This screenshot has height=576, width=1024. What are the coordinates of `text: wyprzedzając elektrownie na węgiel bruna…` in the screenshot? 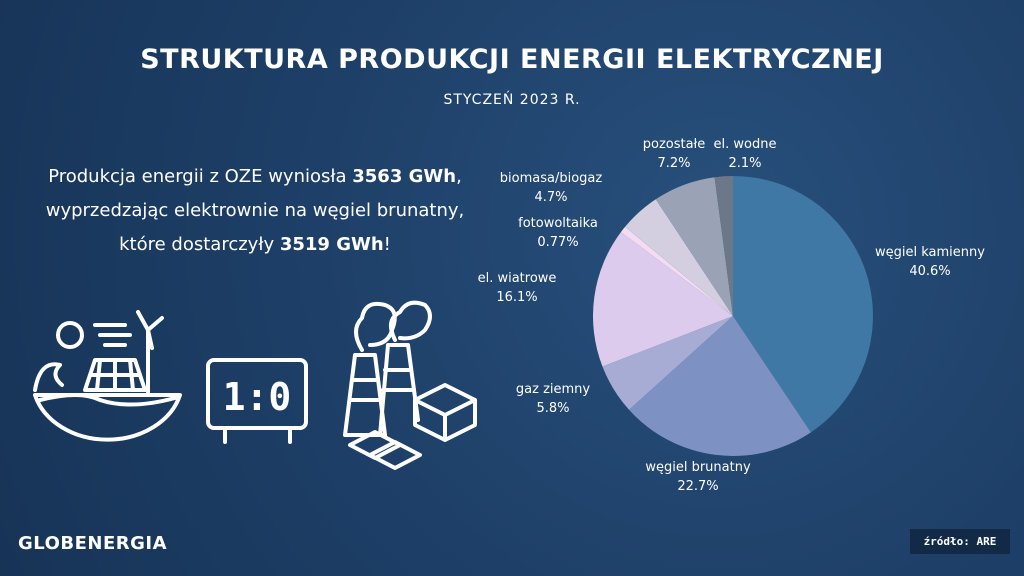 It's located at (255, 210).